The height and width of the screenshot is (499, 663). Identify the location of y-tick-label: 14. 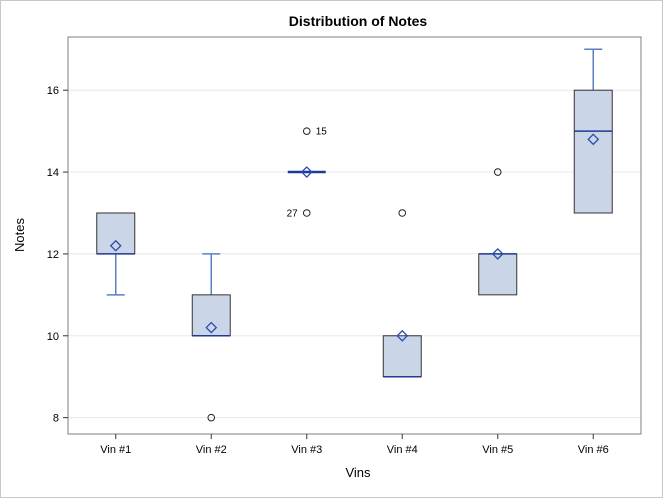
(53, 173).